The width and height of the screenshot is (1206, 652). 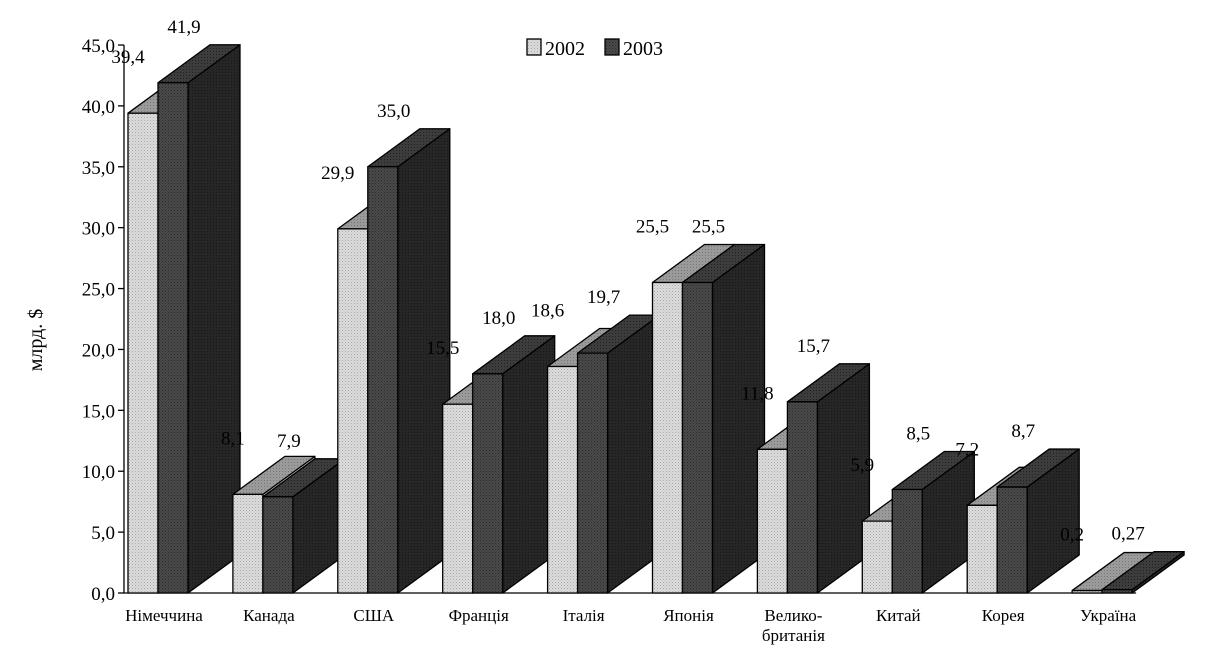 What do you see at coordinates (708, 226) in the screenshot?
I see `data-label-2003: 25,5` at bounding box center [708, 226].